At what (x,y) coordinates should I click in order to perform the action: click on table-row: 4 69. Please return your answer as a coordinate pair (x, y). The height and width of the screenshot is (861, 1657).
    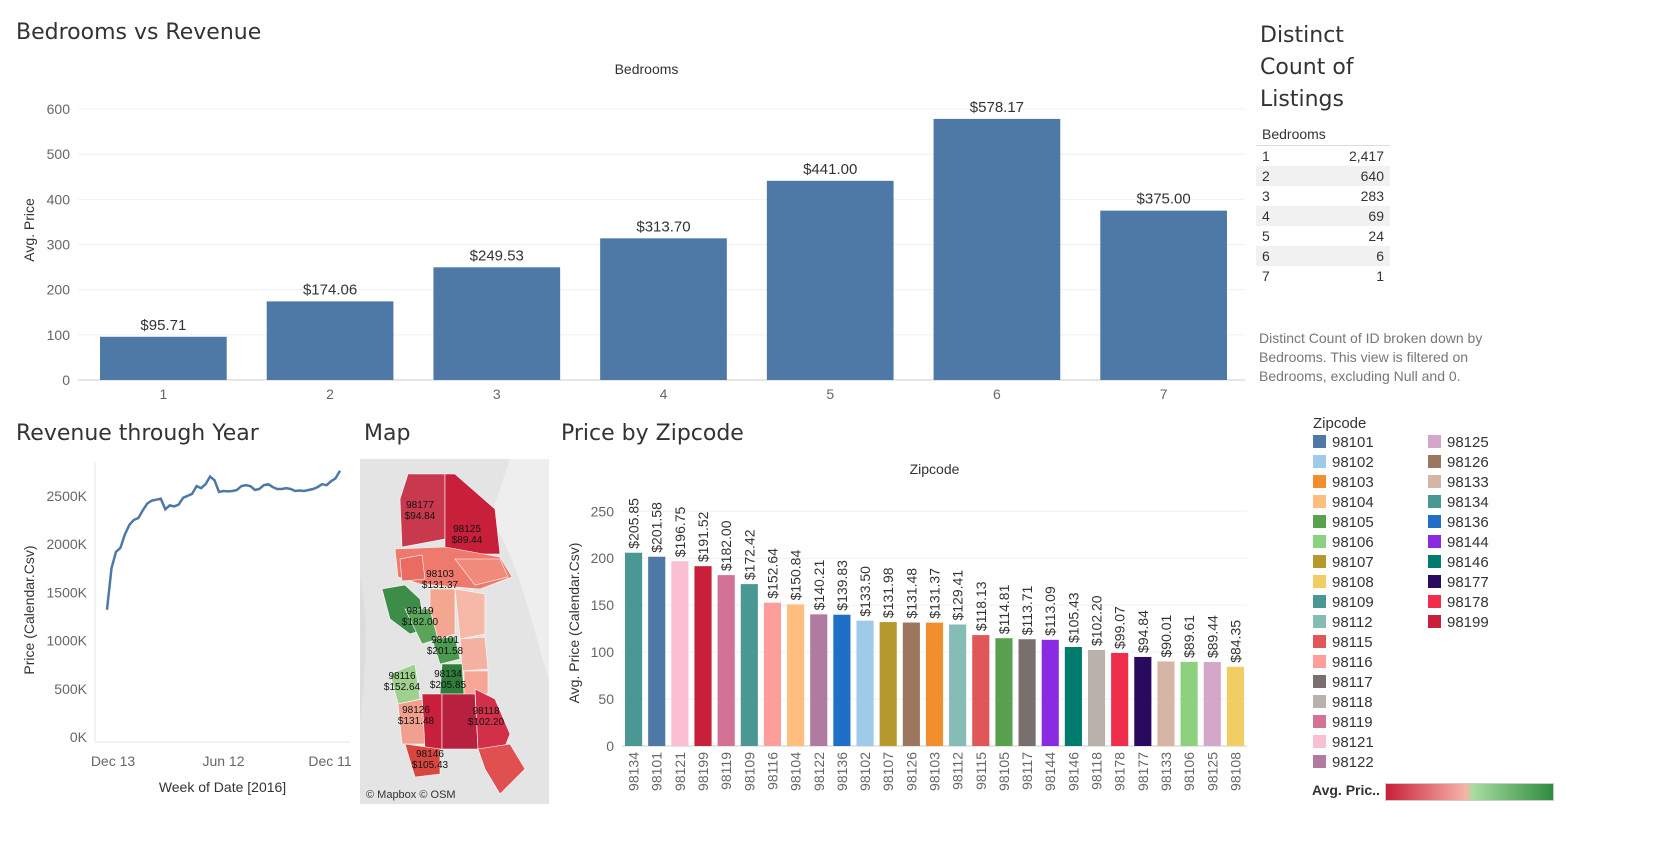
    Looking at the image, I should click on (1323, 216).